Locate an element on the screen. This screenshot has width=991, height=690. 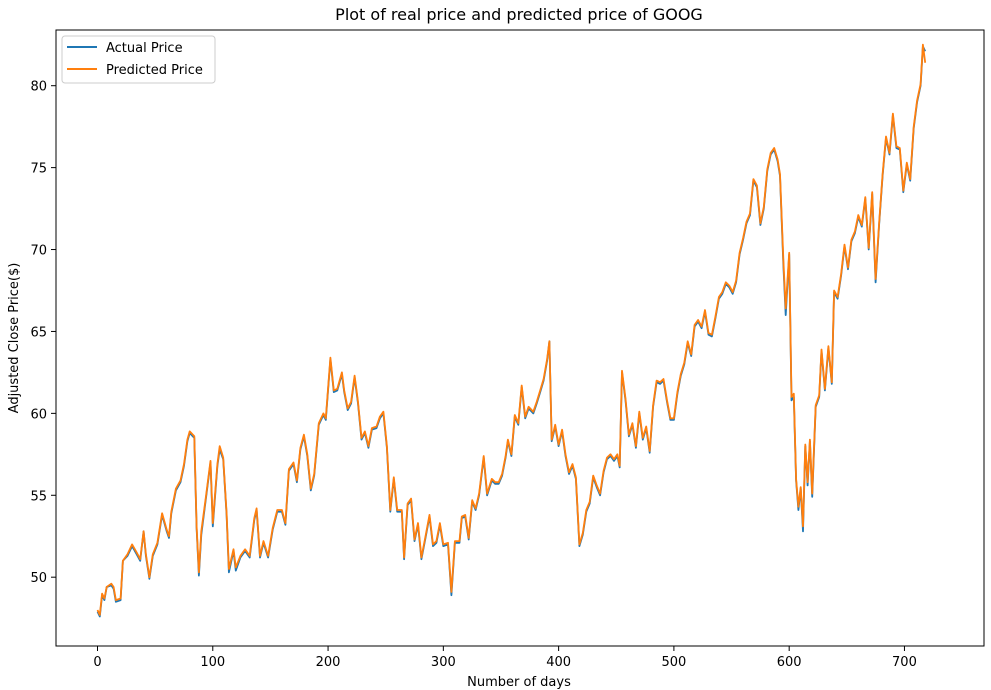
legend-label-predicted: Predicted Price is located at coordinates (154, 70).